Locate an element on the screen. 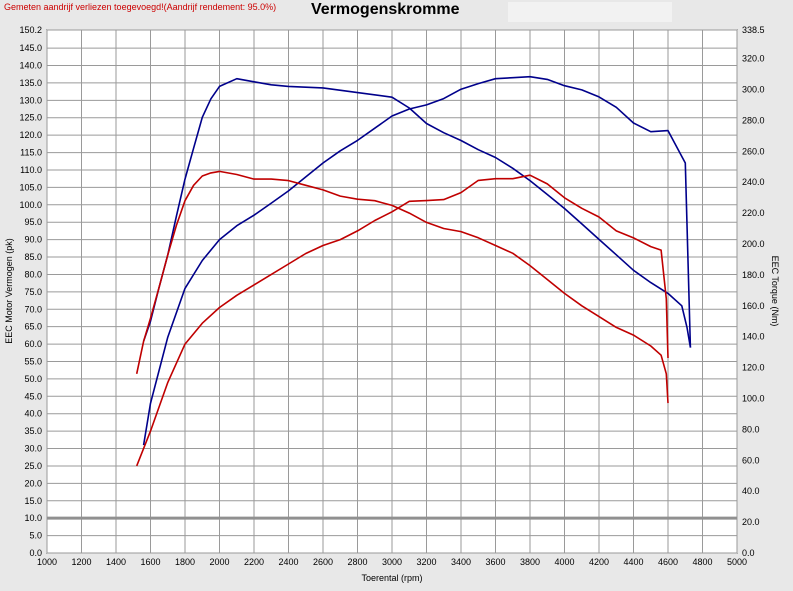 This screenshot has width=793, height=591. left-tick-label: 105.0 is located at coordinates (30, 187).